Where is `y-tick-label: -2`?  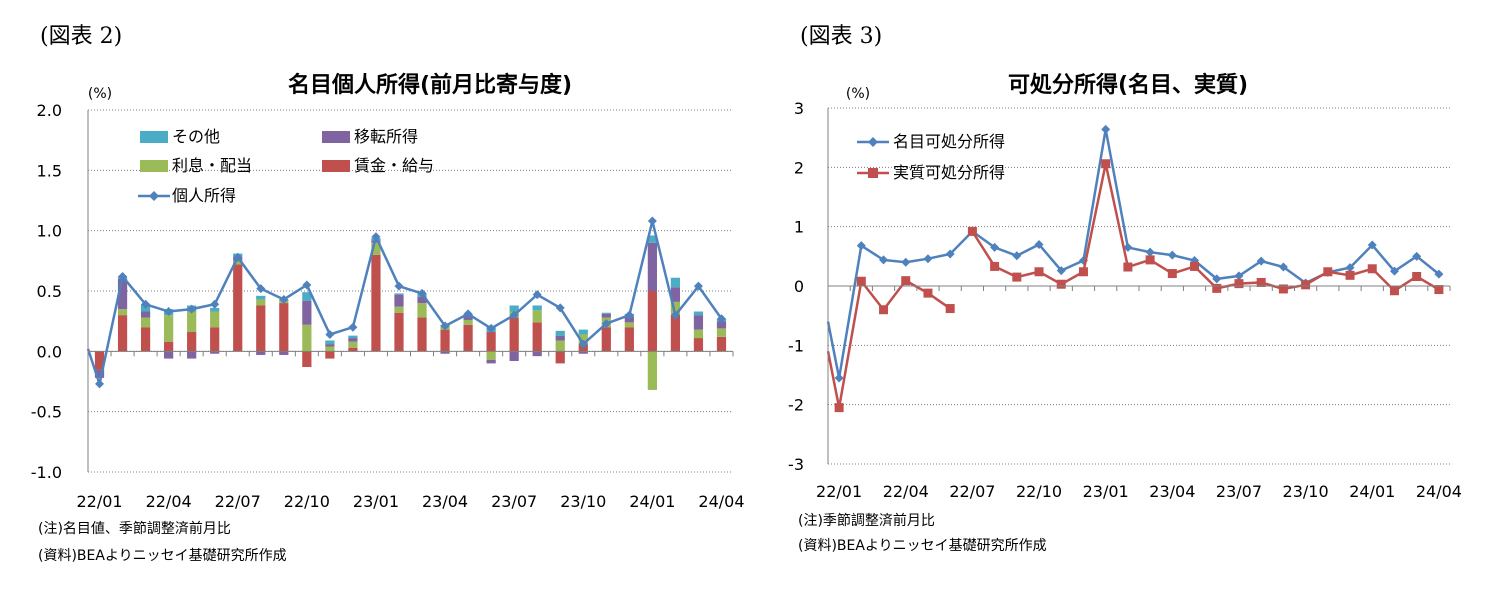
y-tick-label: -2 is located at coordinates (796, 405).